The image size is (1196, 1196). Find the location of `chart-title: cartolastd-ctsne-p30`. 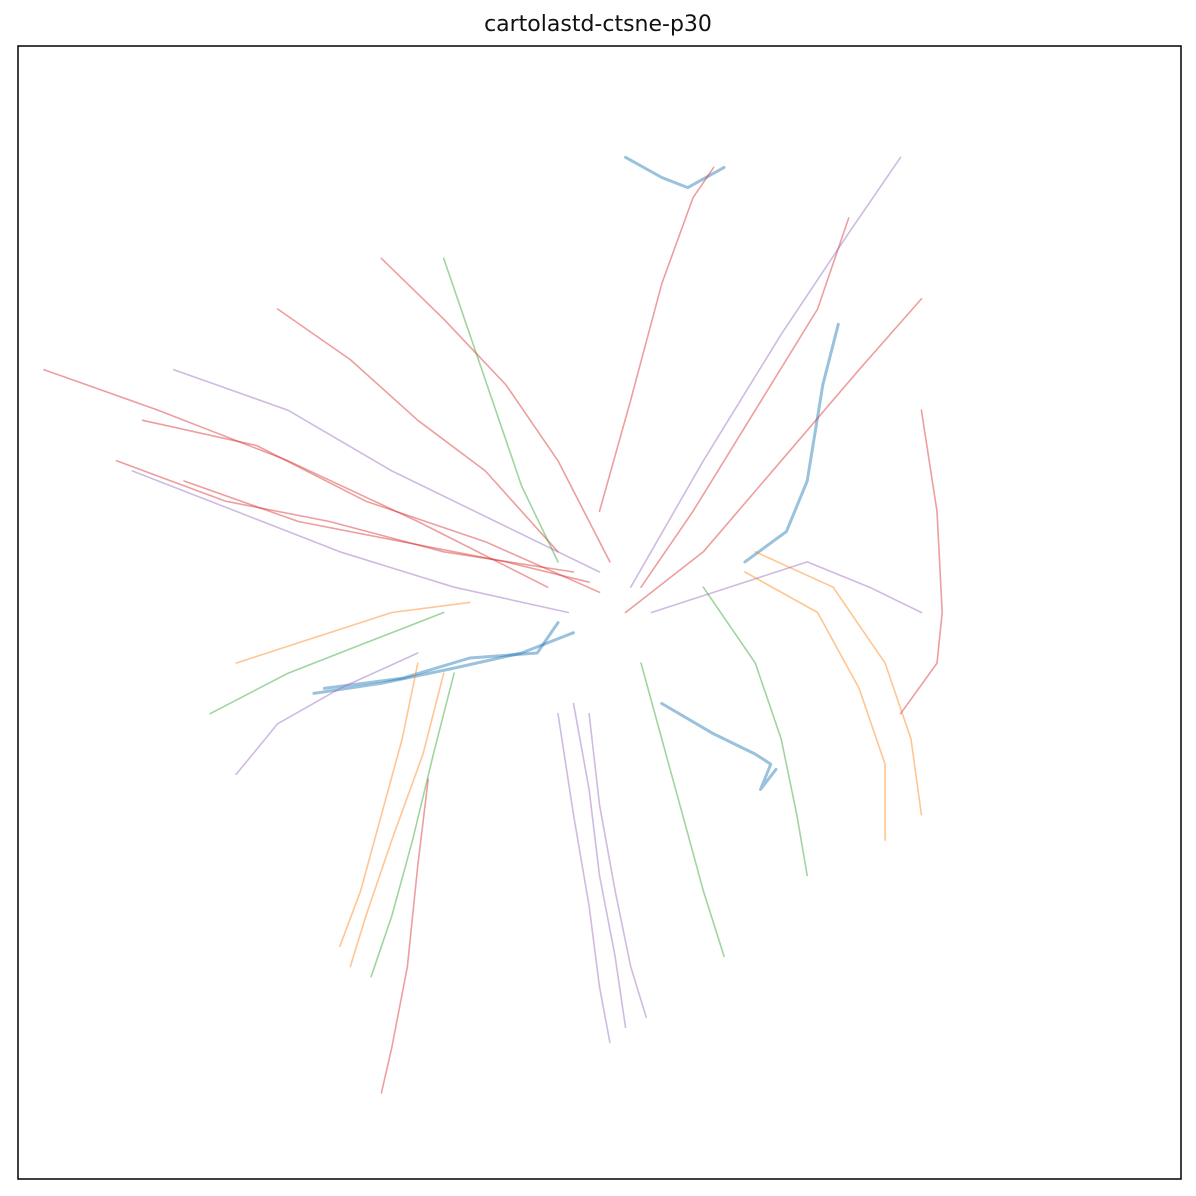

chart-title: cartolastd-ctsne-p30 is located at coordinates (598, 24).